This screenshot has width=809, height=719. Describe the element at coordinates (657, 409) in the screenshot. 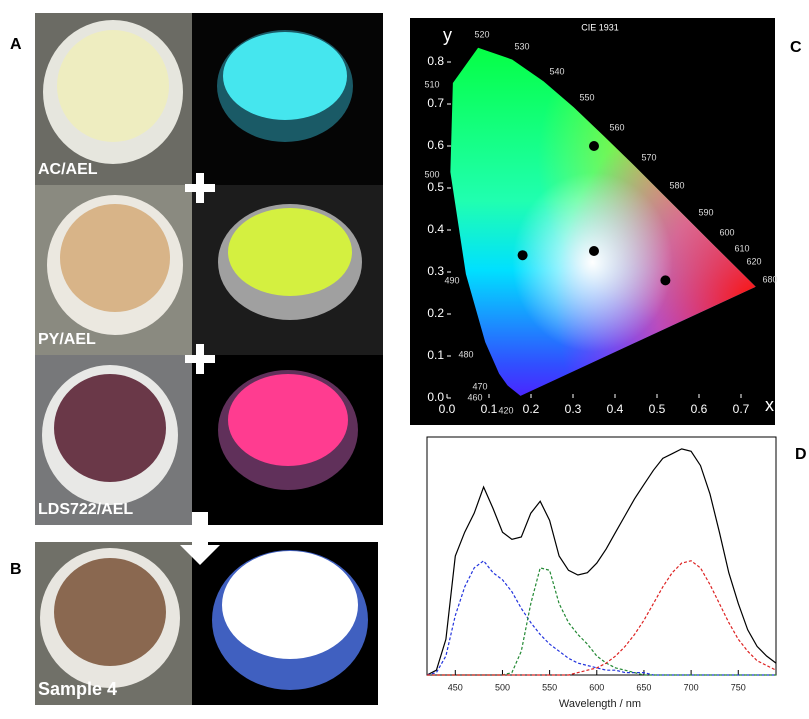

I see `x-tick-label: 0.5` at that location.